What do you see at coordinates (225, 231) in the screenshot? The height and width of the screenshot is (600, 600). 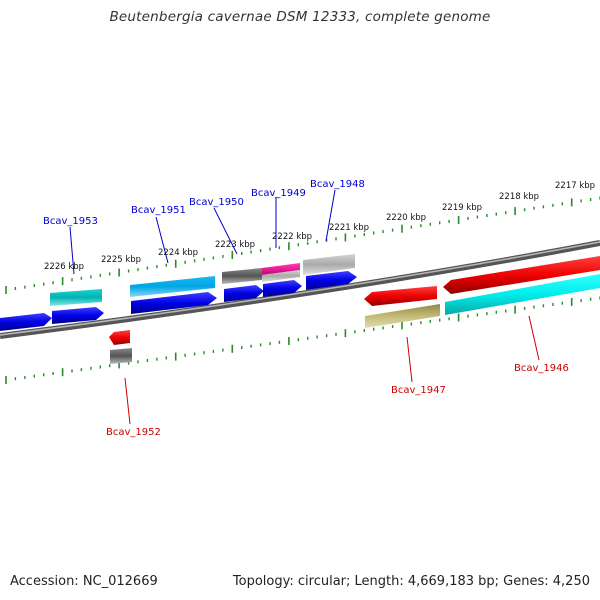 I see `leader-bcav-1950` at bounding box center [225, 231].